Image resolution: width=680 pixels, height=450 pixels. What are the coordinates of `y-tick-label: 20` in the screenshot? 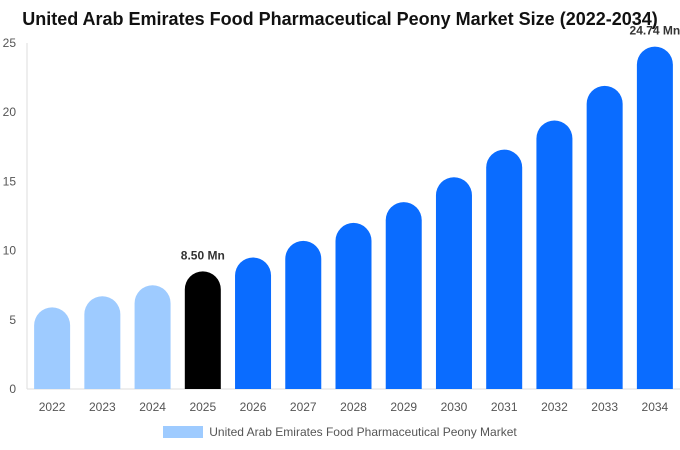 It's located at (10, 112).